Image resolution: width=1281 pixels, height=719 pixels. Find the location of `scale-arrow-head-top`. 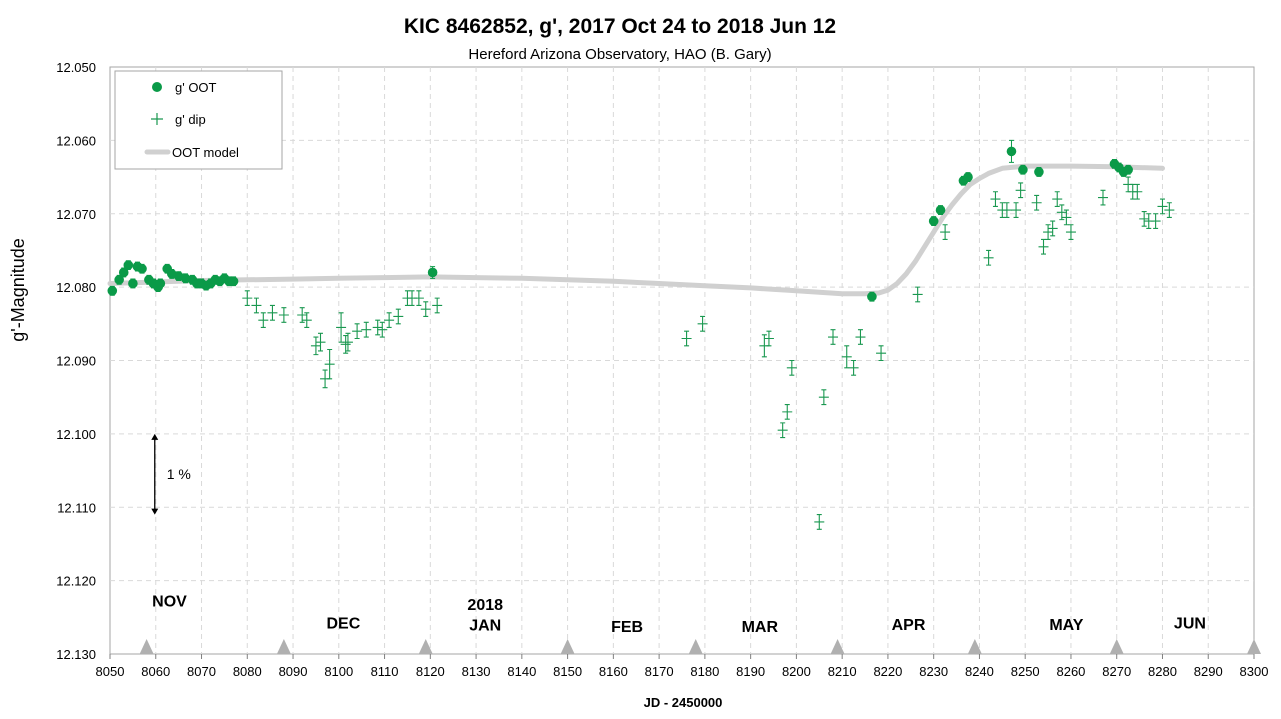

scale-arrow-head-top is located at coordinates (155, 436).